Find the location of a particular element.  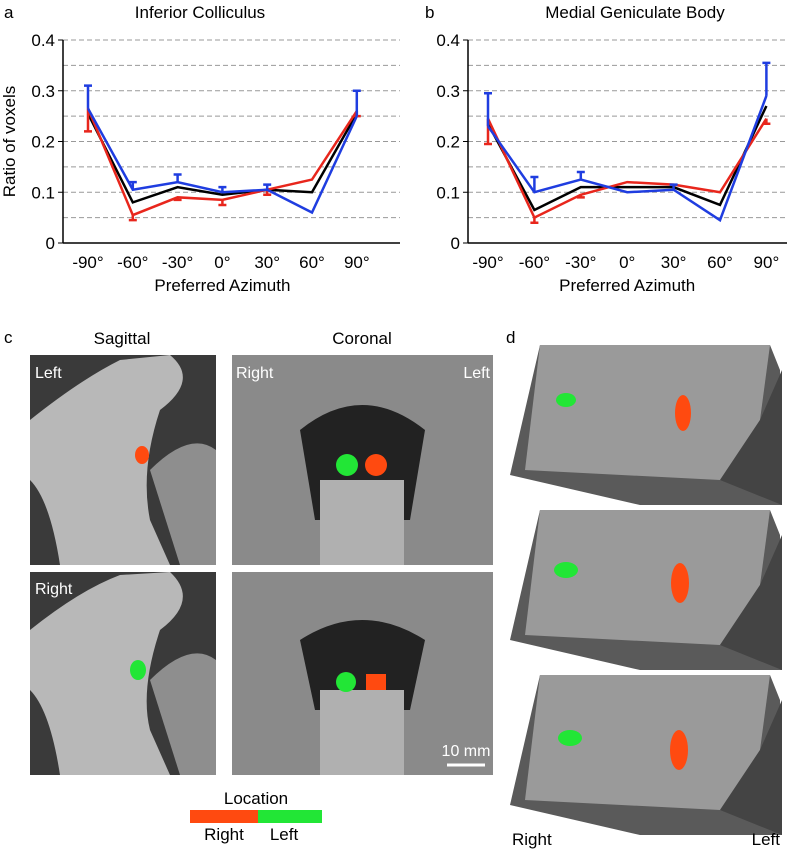

legend-label: Left is located at coordinates (284, 834).